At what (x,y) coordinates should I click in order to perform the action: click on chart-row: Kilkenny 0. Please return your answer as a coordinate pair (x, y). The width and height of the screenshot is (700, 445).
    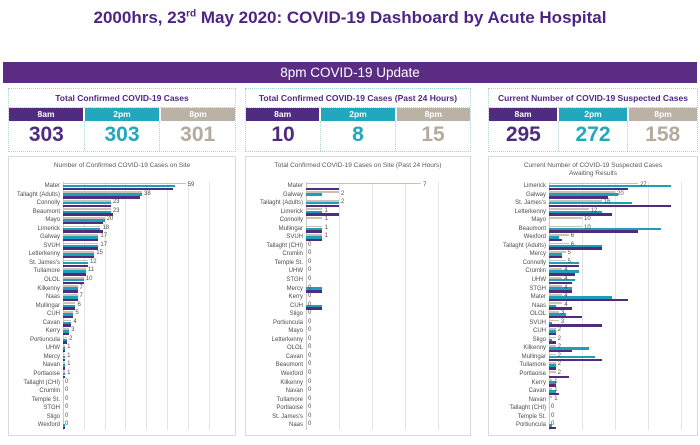
    Looking at the image, I should click on (358, 383).